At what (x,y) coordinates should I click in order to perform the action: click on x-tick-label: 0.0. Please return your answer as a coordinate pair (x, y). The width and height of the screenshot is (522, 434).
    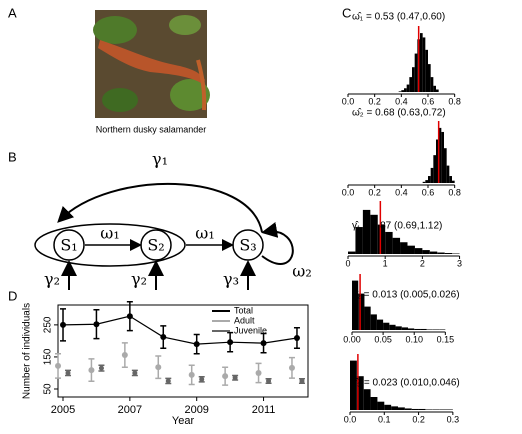
    Looking at the image, I should click on (350, 419).